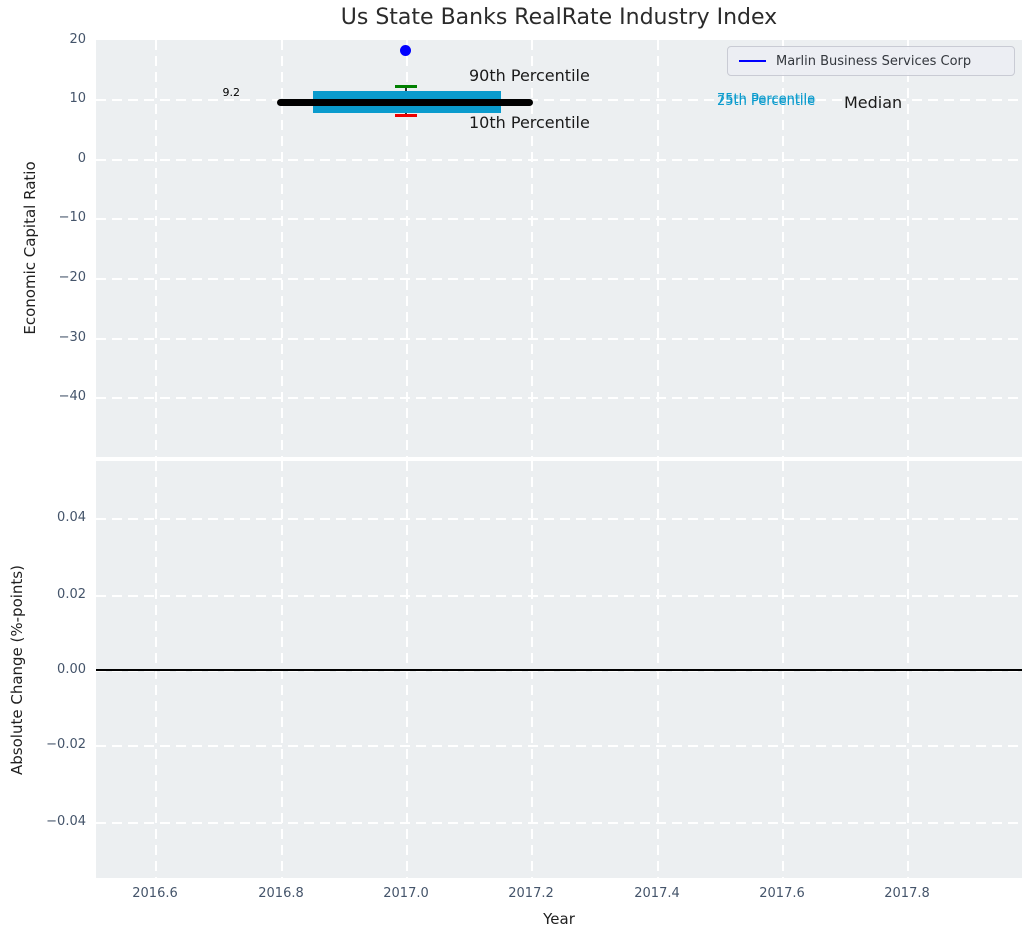 The width and height of the screenshot is (1034, 942). I want to click on annotation-10th-percentile: 10th Percentile, so click(529, 122).